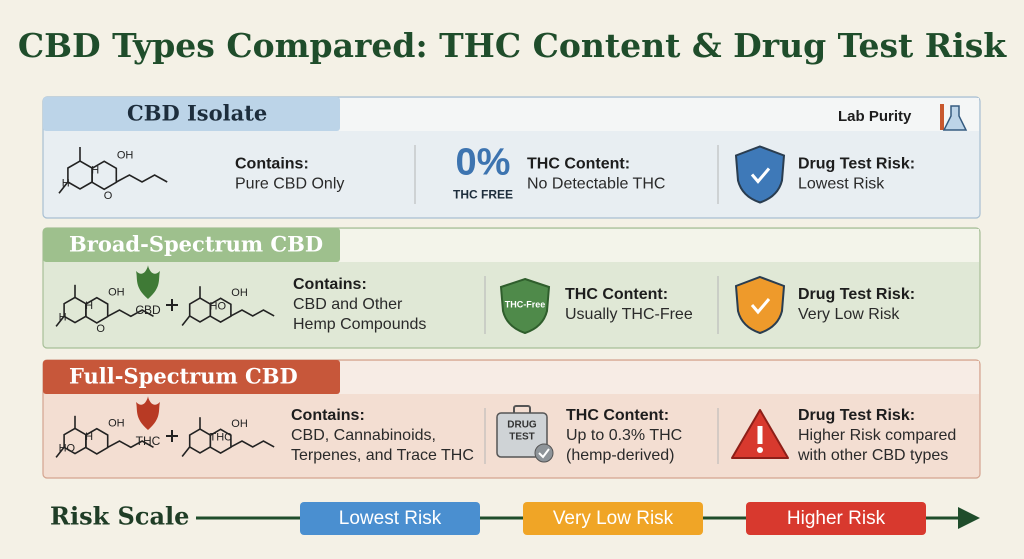  Describe the element at coordinates (942, 117) in the screenshot. I see `dropper` at that location.